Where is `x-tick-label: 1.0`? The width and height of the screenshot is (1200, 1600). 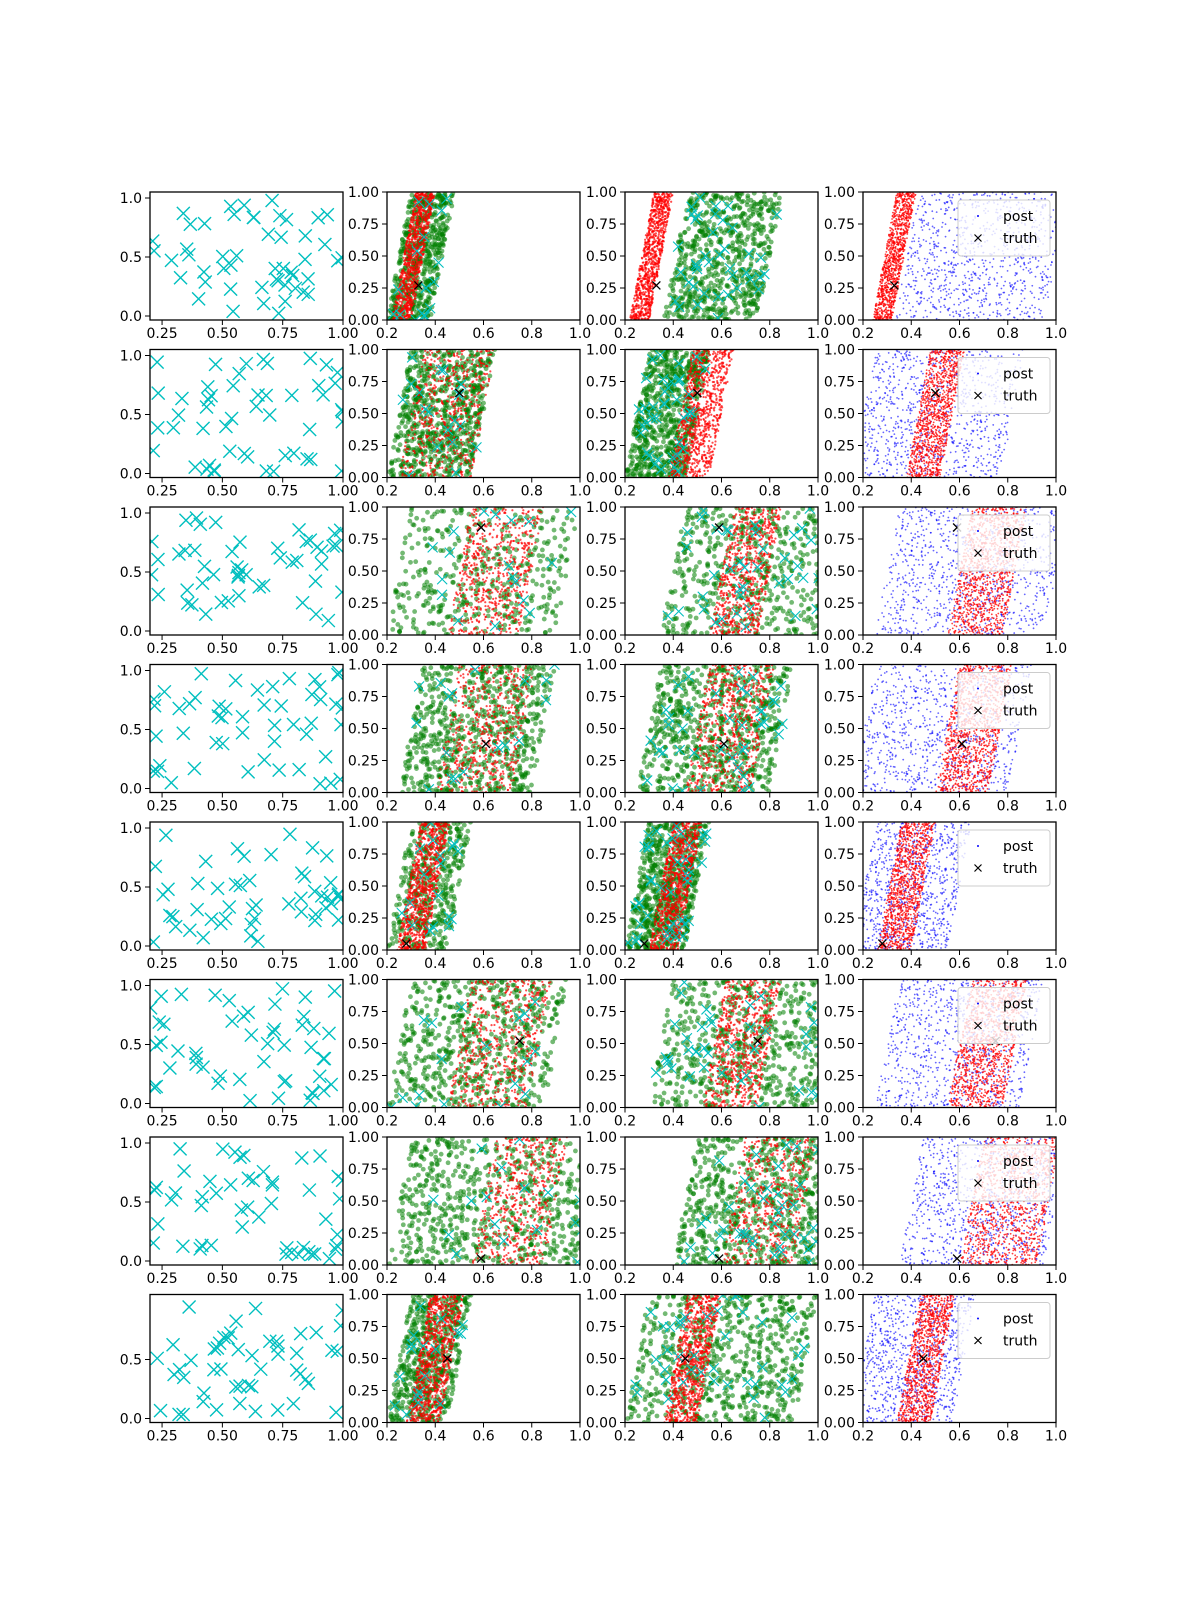 x-tick-label: 1.0 is located at coordinates (580, 334).